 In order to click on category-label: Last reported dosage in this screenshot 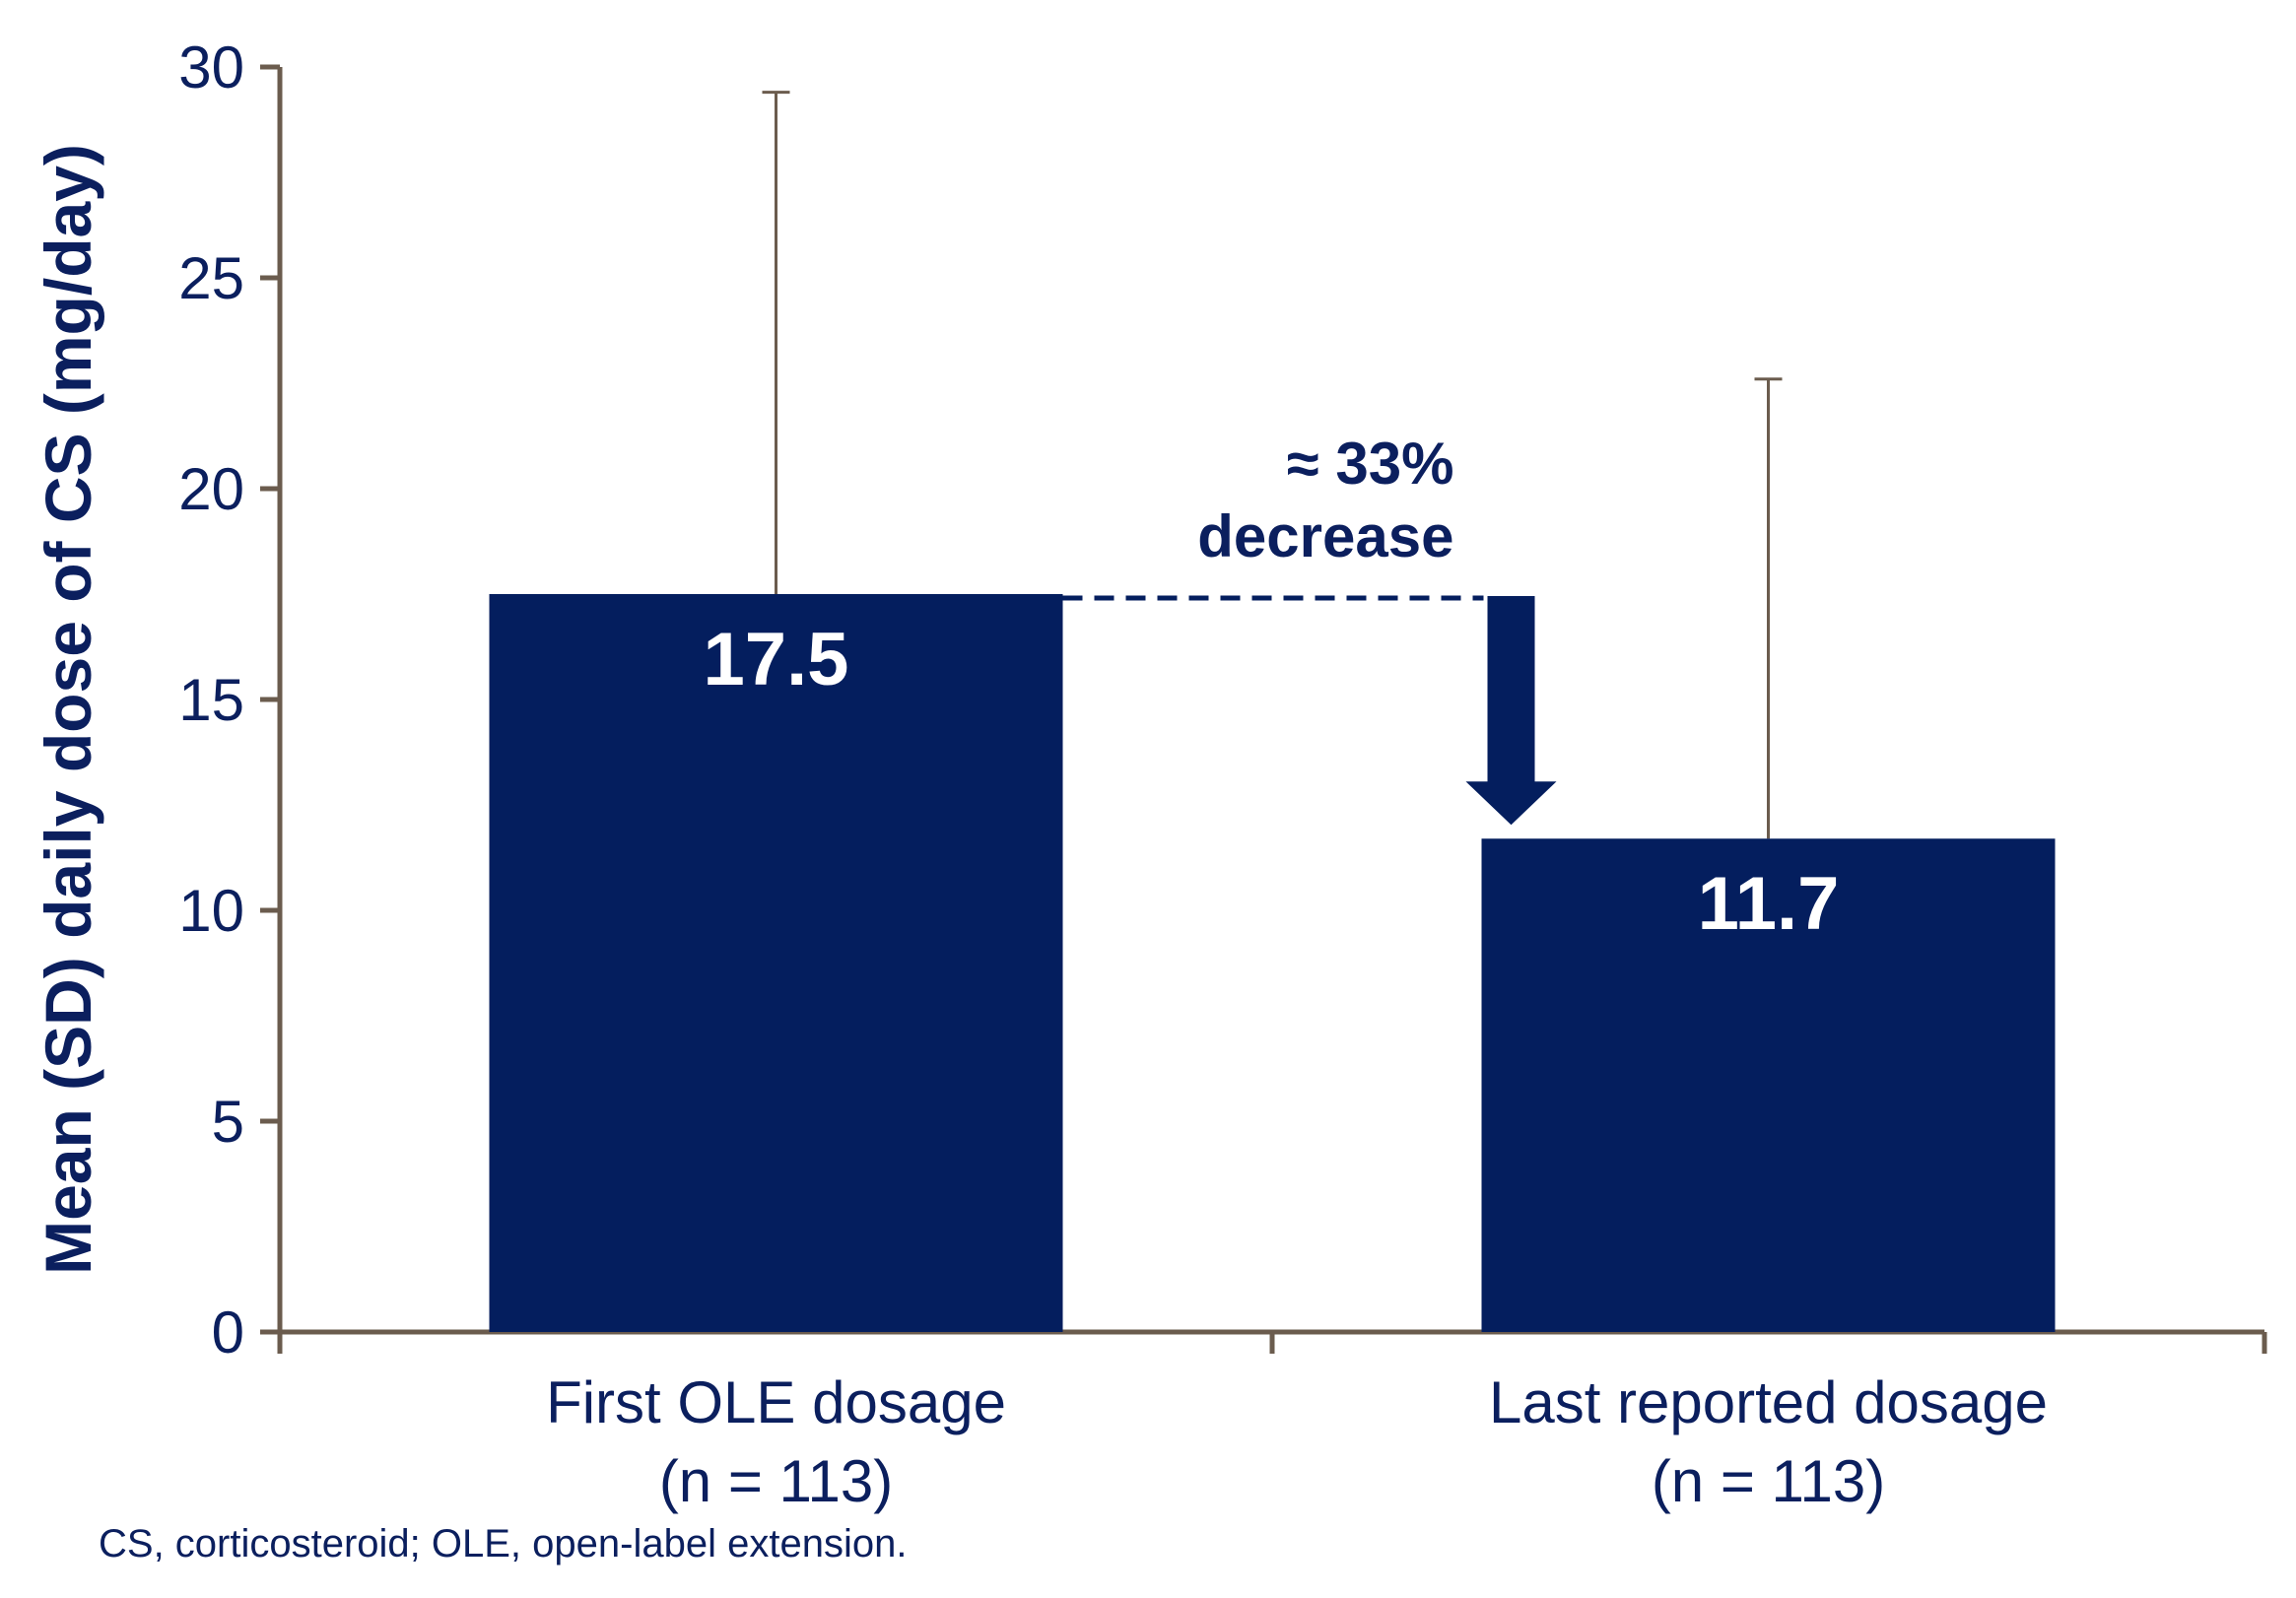, I will do `click(1768, 1402)`.